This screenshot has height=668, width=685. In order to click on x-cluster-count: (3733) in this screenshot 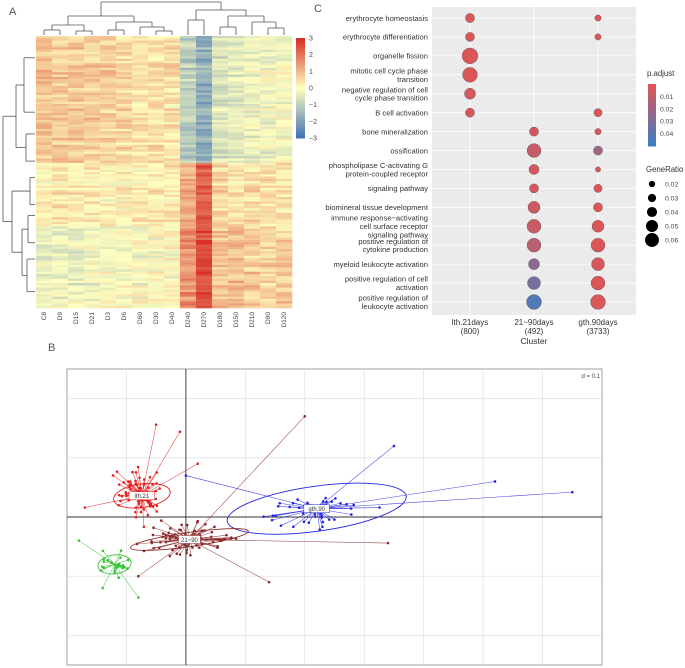, I will do `click(597, 331)`.